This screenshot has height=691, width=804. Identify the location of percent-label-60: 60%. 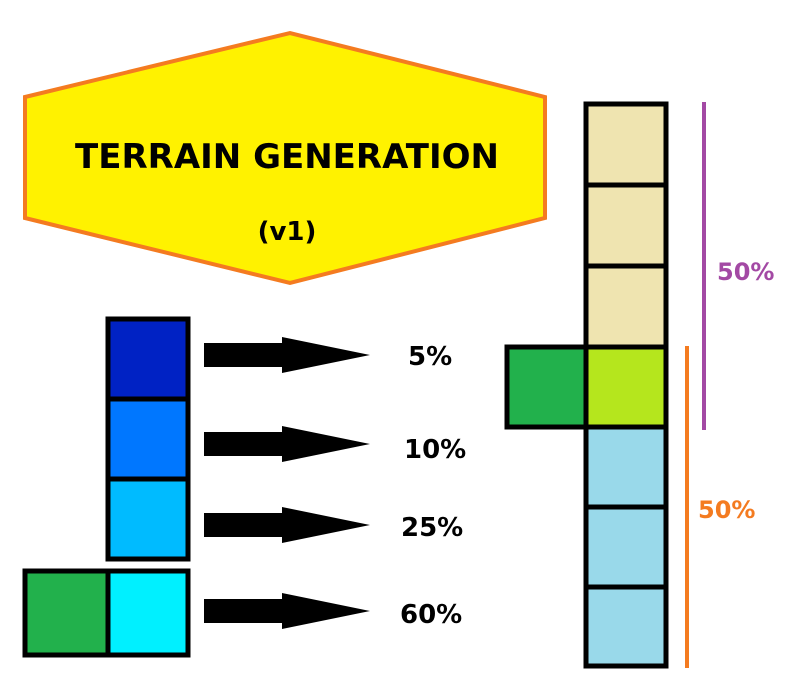
(431, 615).